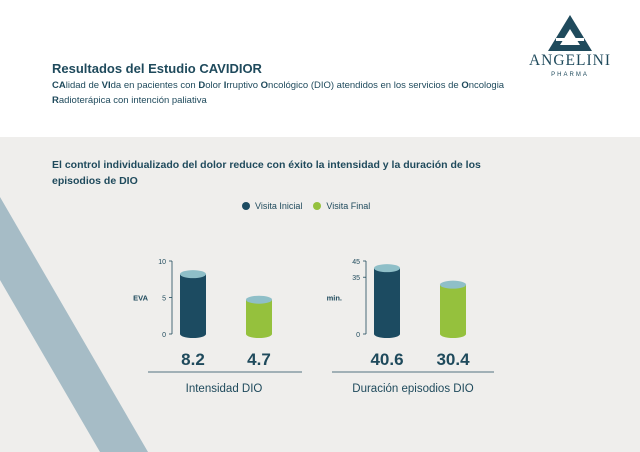 This screenshot has height=452, width=640. What do you see at coordinates (246, 206) in the screenshot?
I see `legend-dot-initial` at bounding box center [246, 206].